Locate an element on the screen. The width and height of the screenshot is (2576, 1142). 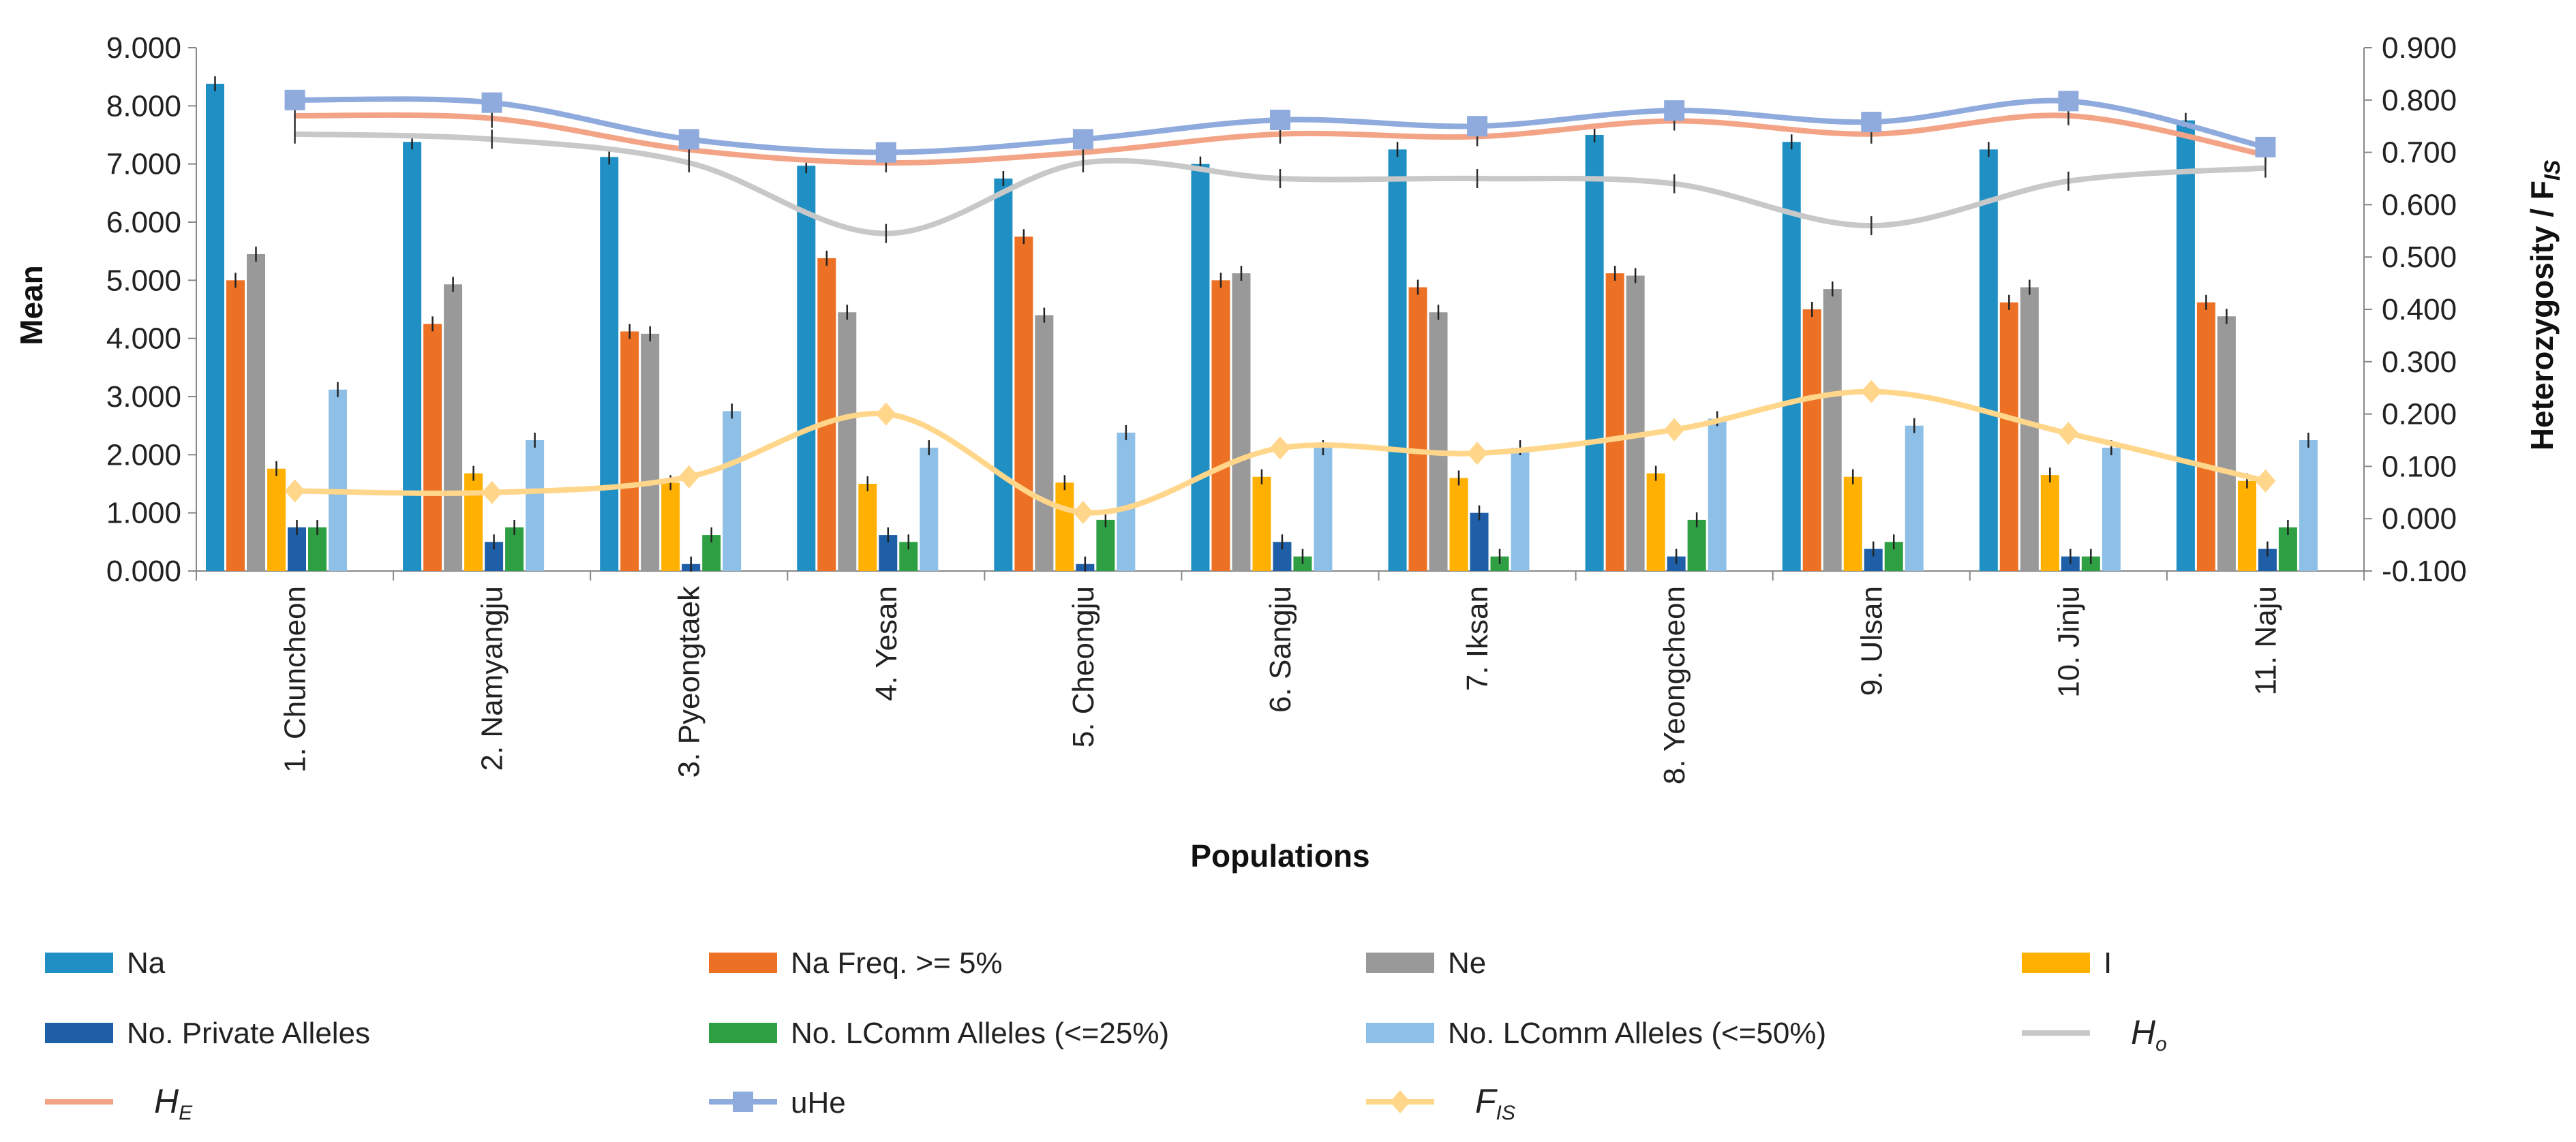
y2-axis-title-sub: IS is located at coordinates (2552, 170).